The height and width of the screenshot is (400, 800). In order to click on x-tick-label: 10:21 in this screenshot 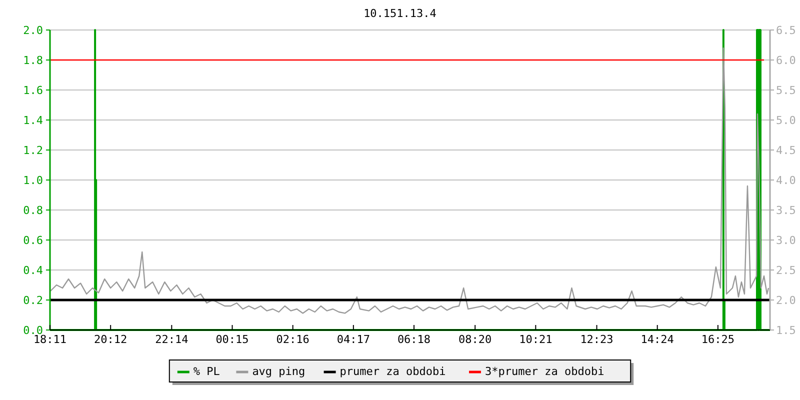, I will do `click(535, 339)`.